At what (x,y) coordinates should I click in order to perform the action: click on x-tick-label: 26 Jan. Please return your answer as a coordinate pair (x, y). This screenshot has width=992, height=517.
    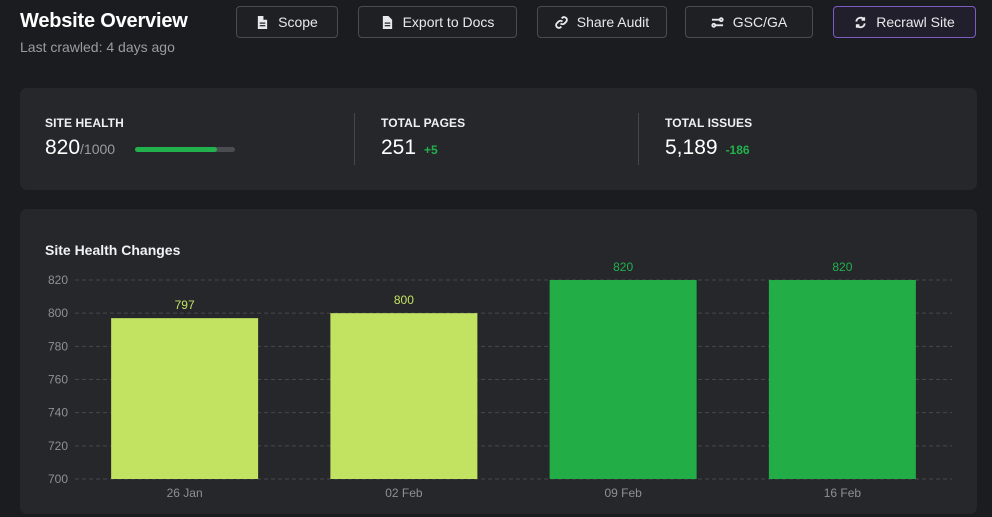
    Looking at the image, I should click on (185, 493).